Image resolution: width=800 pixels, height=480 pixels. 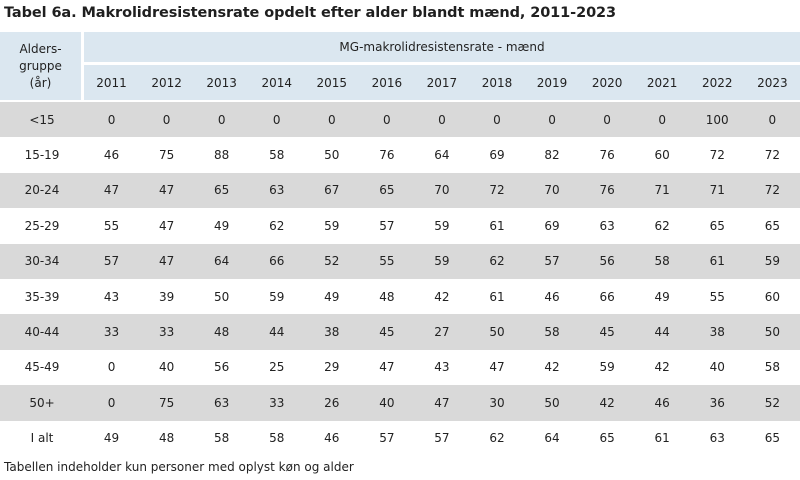 What do you see at coordinates (42, 155) in the screenshot?
I see `age-group-cell: 15-19` at bounding box center [42, 155].